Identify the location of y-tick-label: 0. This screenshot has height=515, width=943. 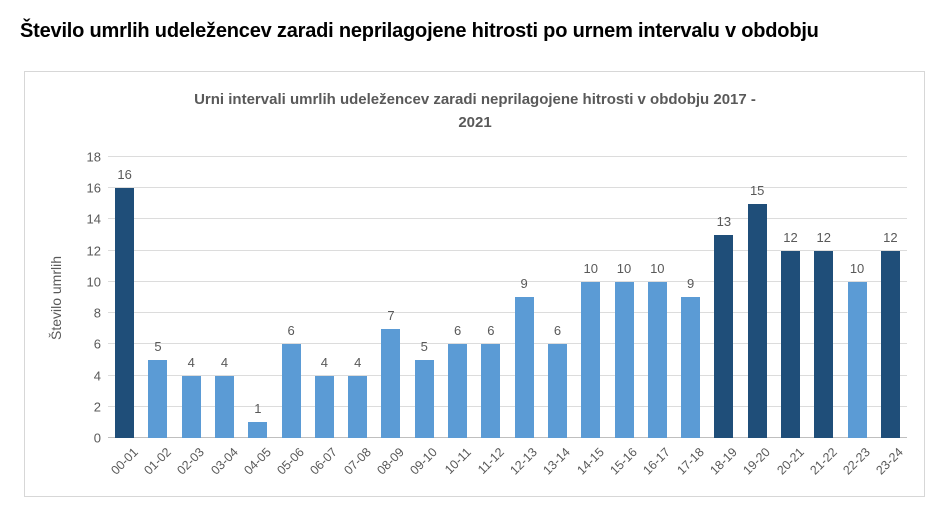
(97, 438).